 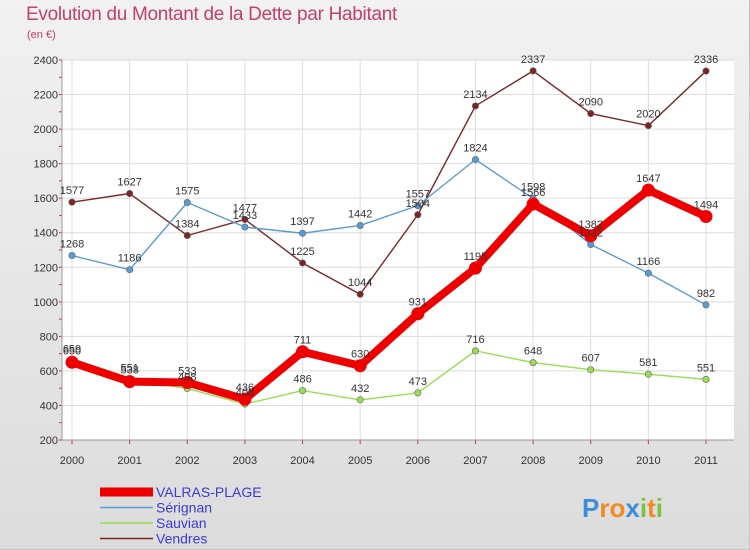 What do you see at coordinates (418, 303) in the screenshot?
I see `data-label: 931` at bounding box center [418, 303].